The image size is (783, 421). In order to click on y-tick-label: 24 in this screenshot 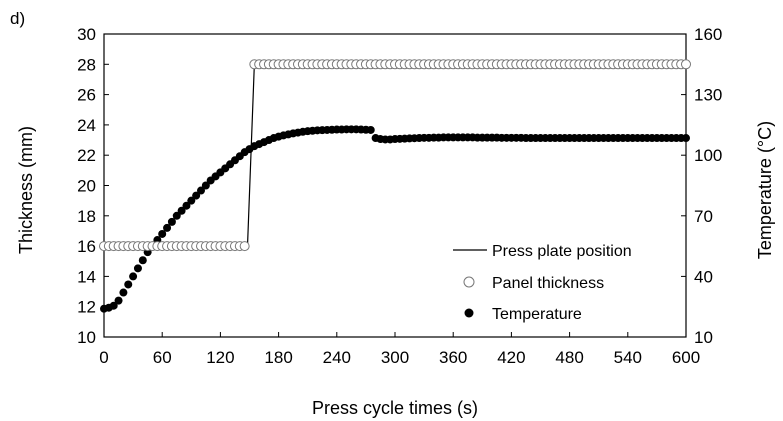, I will do `click(86, 125)`.